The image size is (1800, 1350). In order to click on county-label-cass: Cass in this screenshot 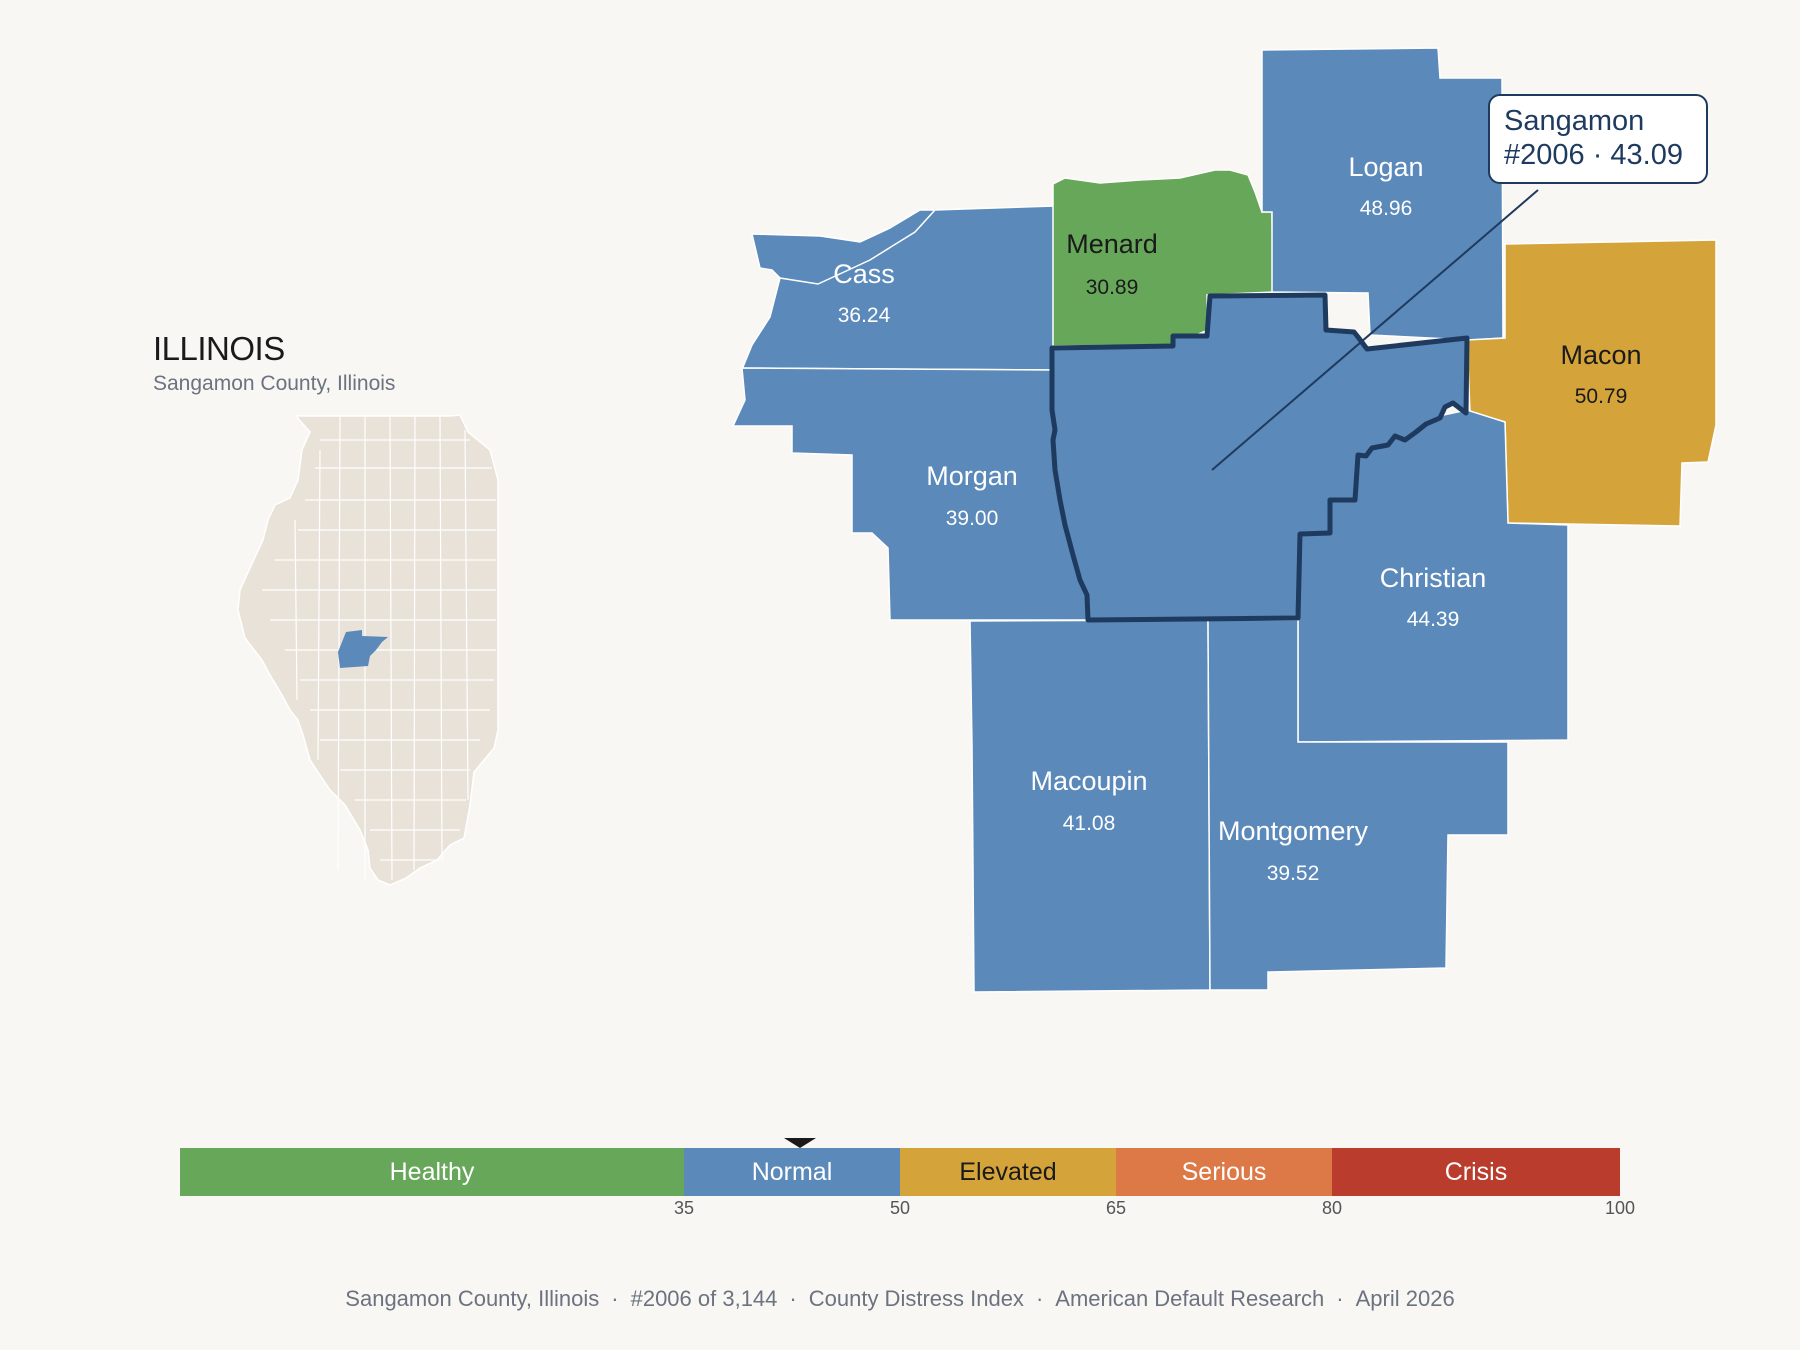, I will do `click(864, 274)`.